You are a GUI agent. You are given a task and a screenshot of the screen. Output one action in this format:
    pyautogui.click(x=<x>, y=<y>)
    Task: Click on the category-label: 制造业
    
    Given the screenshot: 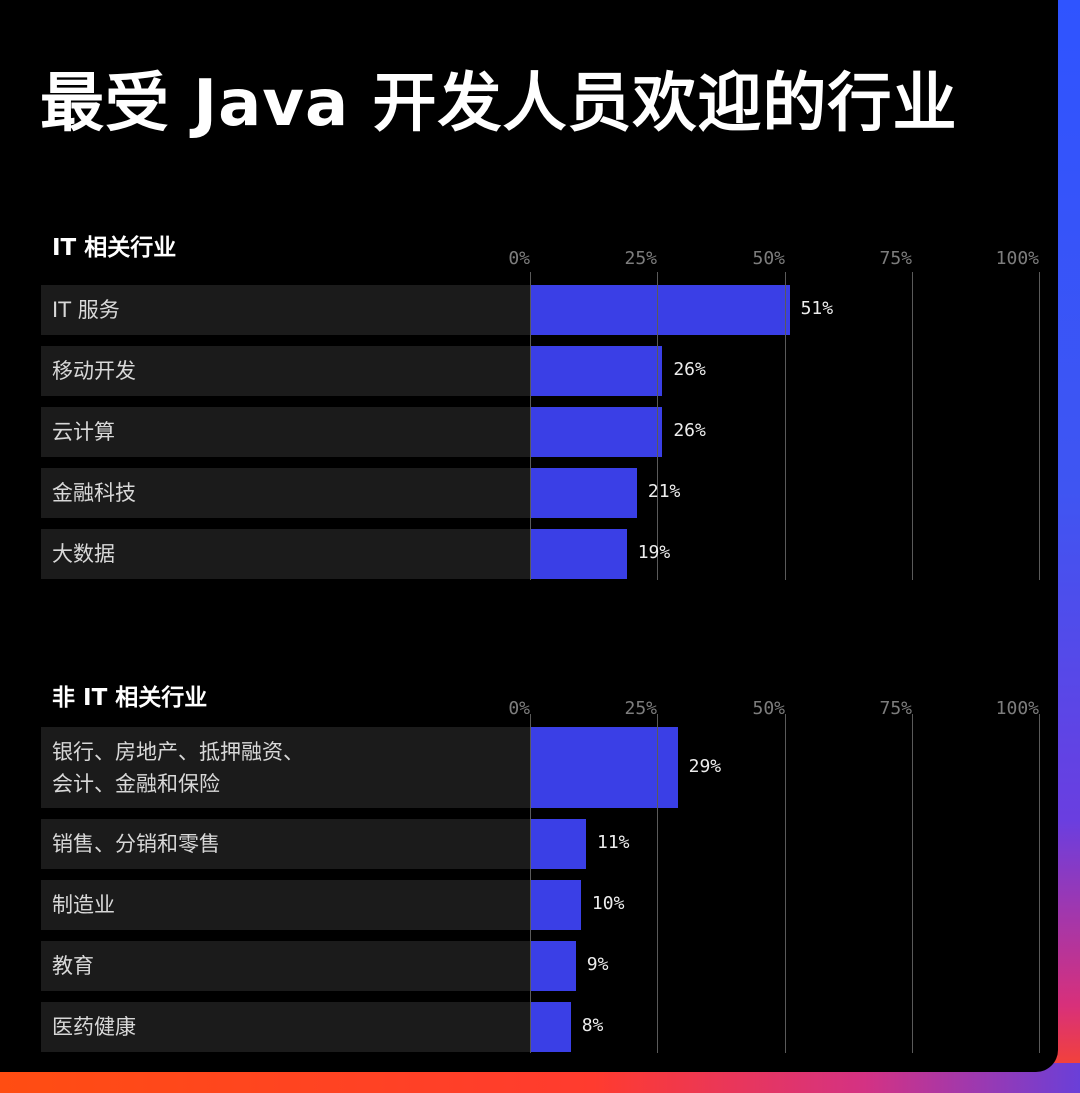 What is the action you would take?
    pyautogui.click(x=83, y=905)
    